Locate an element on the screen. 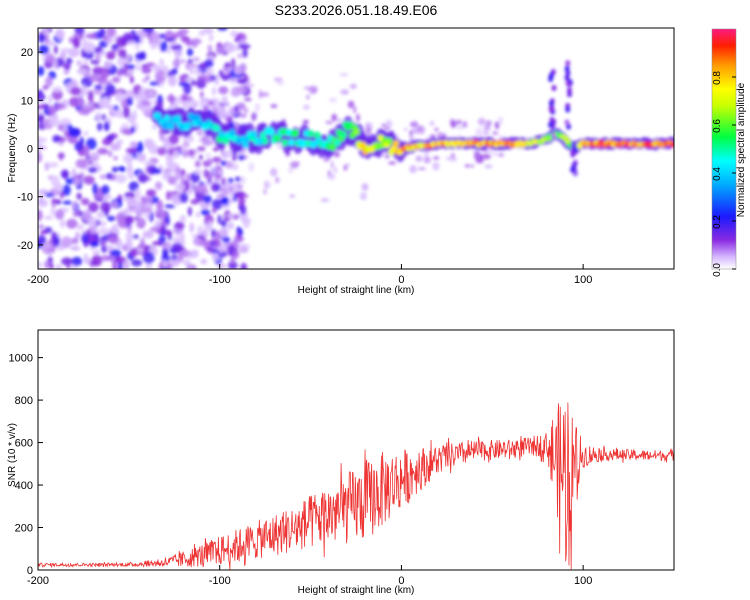  heatmap-x-axis: -200 -100 0 100 is located at coordinates (309, 275).